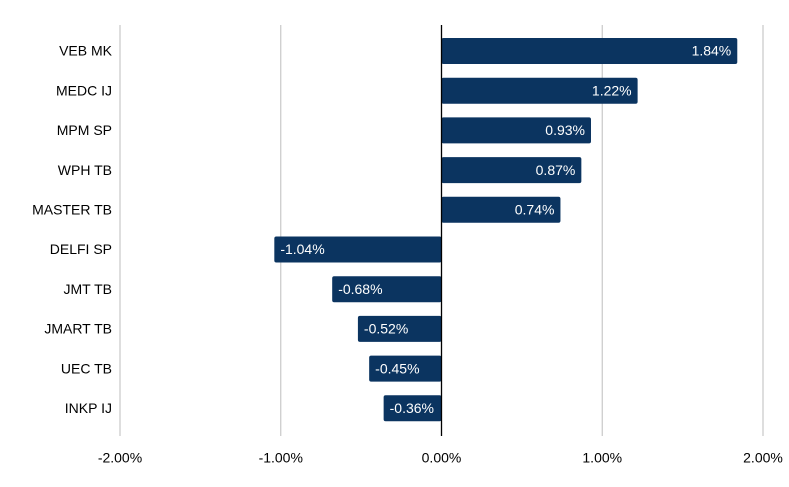 The width and height of the screenshot is (789, 487). What do you see at coordinates (712, 51) in the screenshot?
I see `data-label: 1.84%` at bounding box center [712, 51].